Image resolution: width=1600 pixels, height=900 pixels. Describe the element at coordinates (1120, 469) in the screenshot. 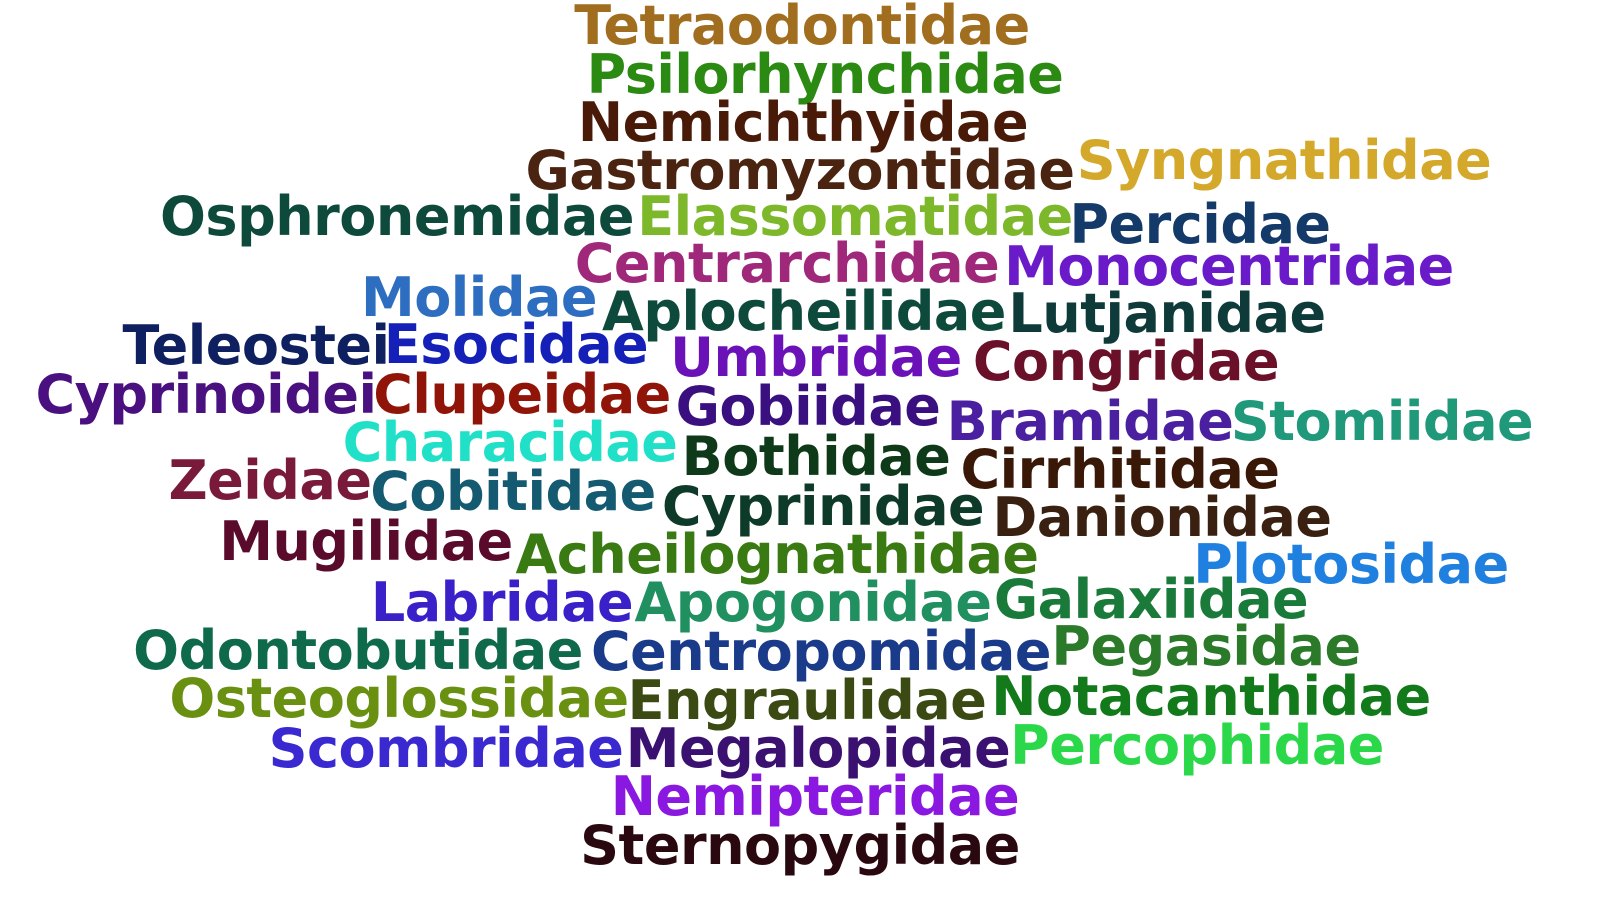

I see `word-cirrhitidae: Cirrhitidae` at that location.